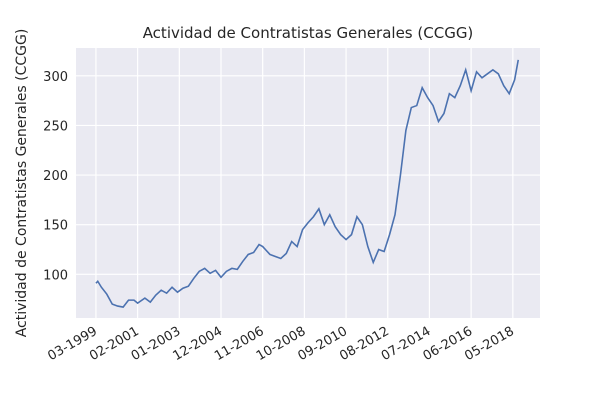 This screenshot has width=600, height=400. Describe the element at coordinates (55, 77) in the screenshot. I see `y-tick-label: 300` at that location.